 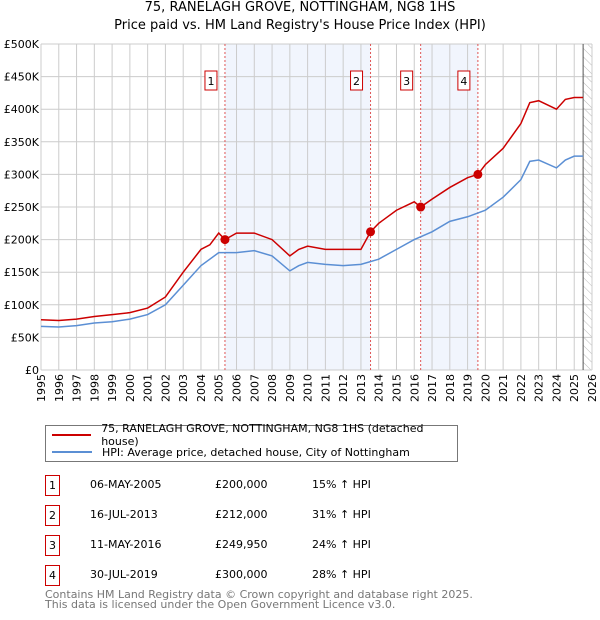 What do you see at coordinates (290, 388) in the screenshot?
I see `x-tick-label: 2009` at bounding box center [290, 388].